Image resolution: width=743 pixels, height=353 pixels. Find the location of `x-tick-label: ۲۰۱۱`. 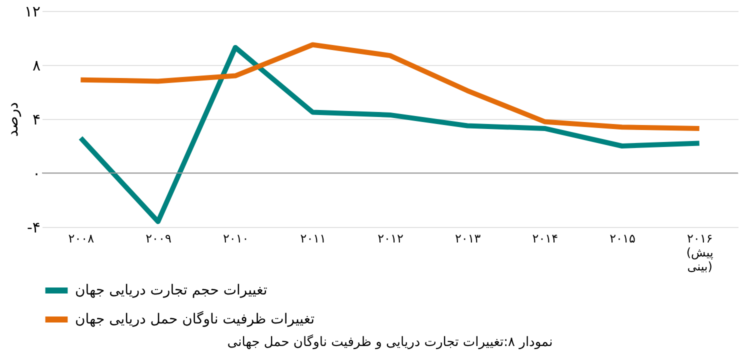

x-tick-label: ۲۰۱۱ is located at coordinates (313, 239).